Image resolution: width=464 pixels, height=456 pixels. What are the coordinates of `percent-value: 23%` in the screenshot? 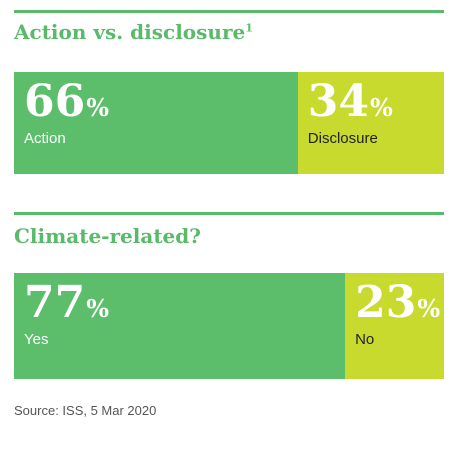 It's located at (397, 303).